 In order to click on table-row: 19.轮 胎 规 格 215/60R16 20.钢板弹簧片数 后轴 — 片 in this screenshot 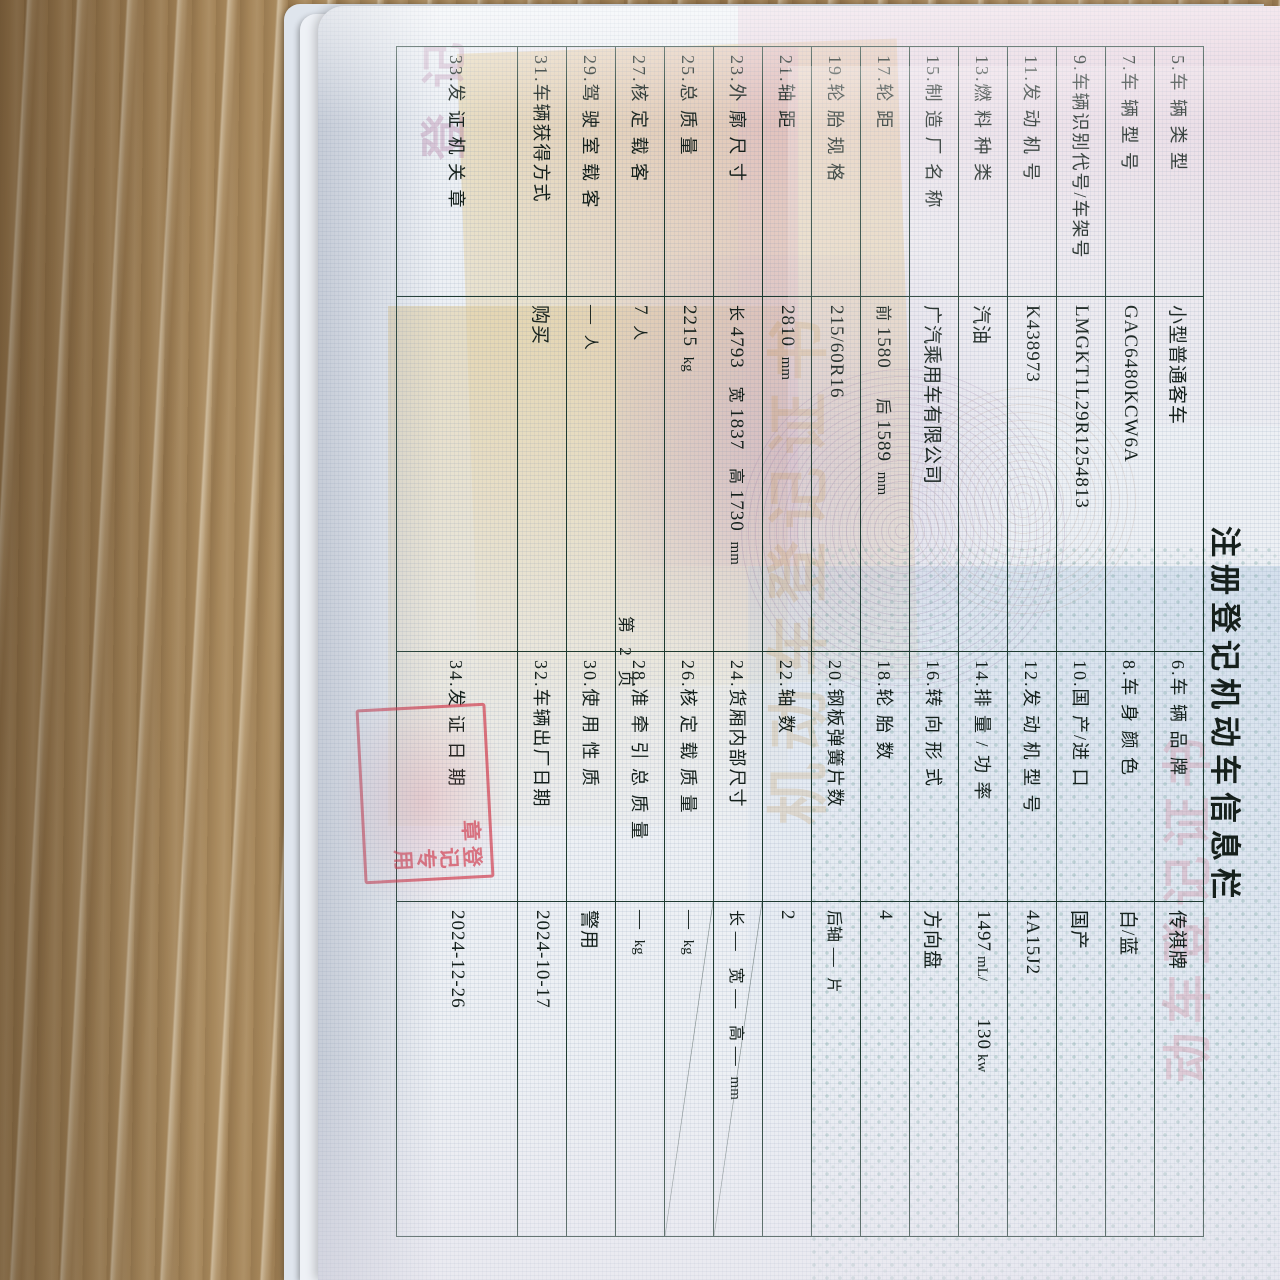, I will do `click(836, 641)`.